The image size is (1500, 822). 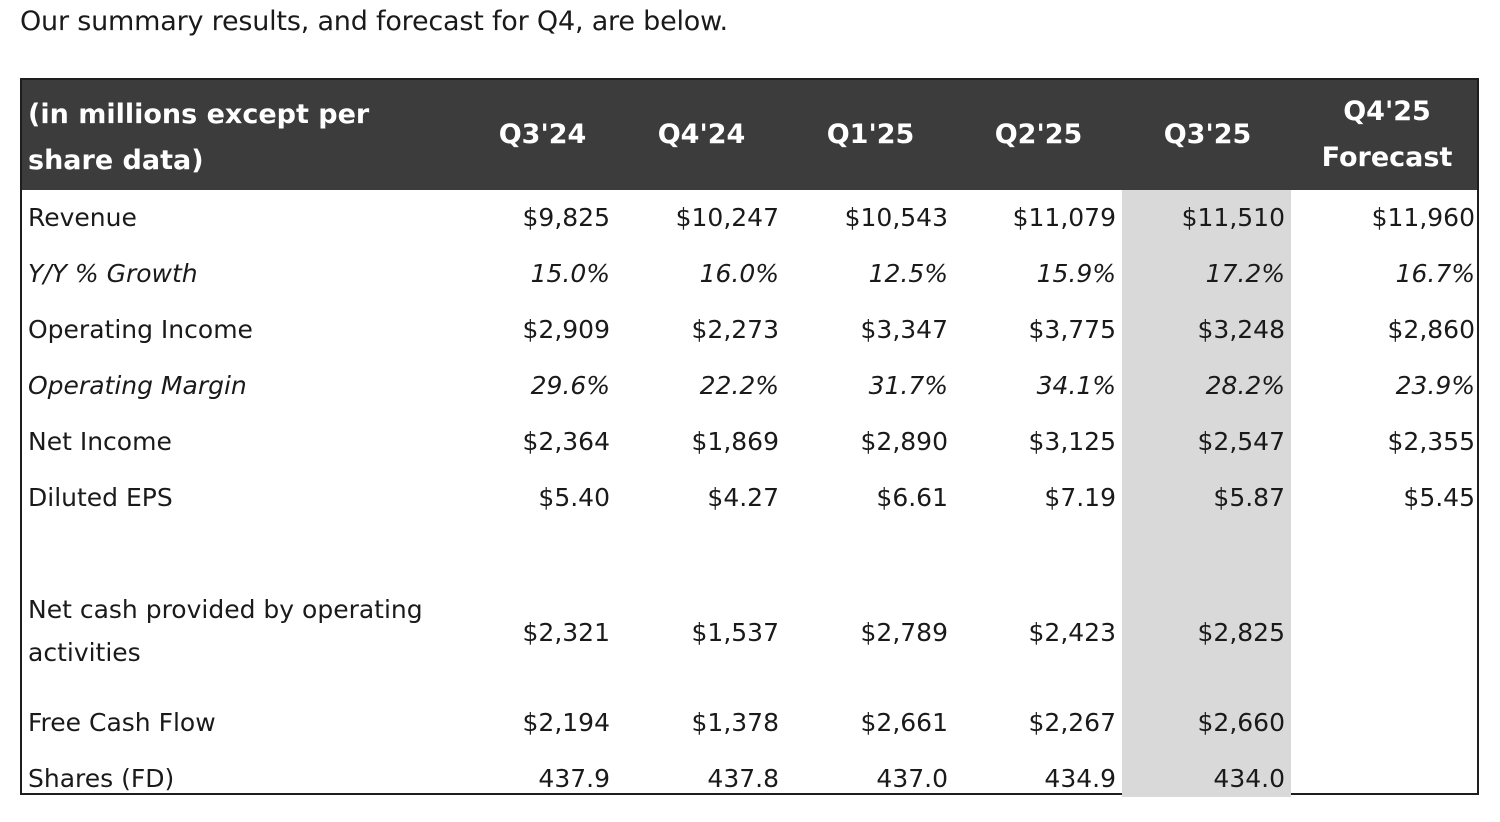 I want to click on cell-q2-25: 34.1%, so click(x=1076, y=385).